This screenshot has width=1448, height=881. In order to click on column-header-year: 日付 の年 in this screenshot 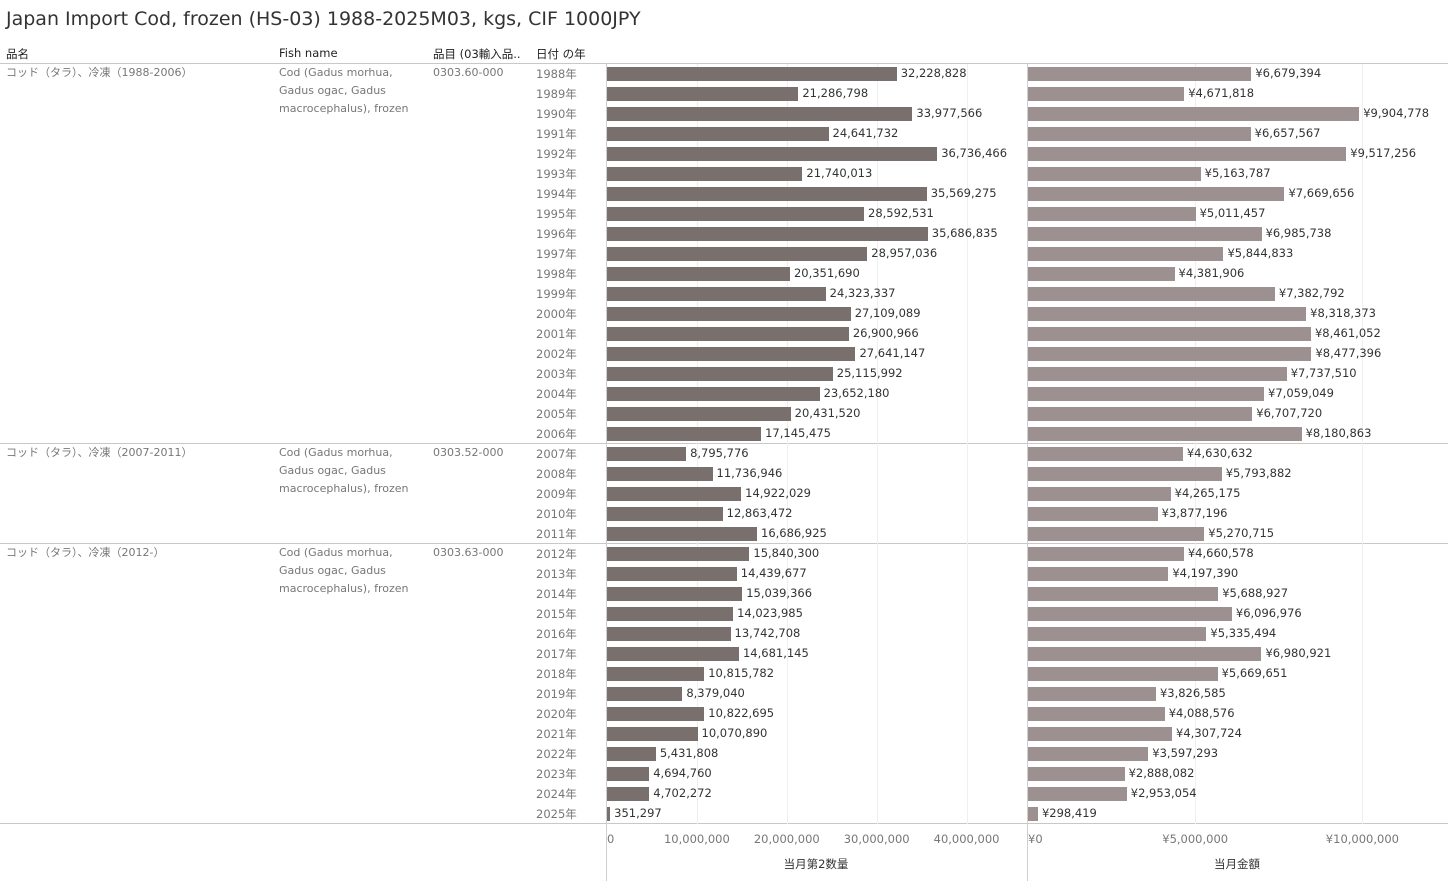, I will do `click(561, 54)`.